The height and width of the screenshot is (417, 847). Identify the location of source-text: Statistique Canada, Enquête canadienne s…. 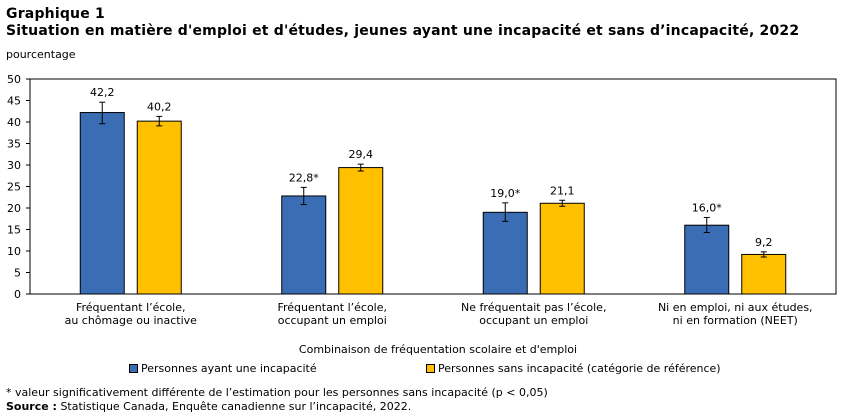
(234, 406).